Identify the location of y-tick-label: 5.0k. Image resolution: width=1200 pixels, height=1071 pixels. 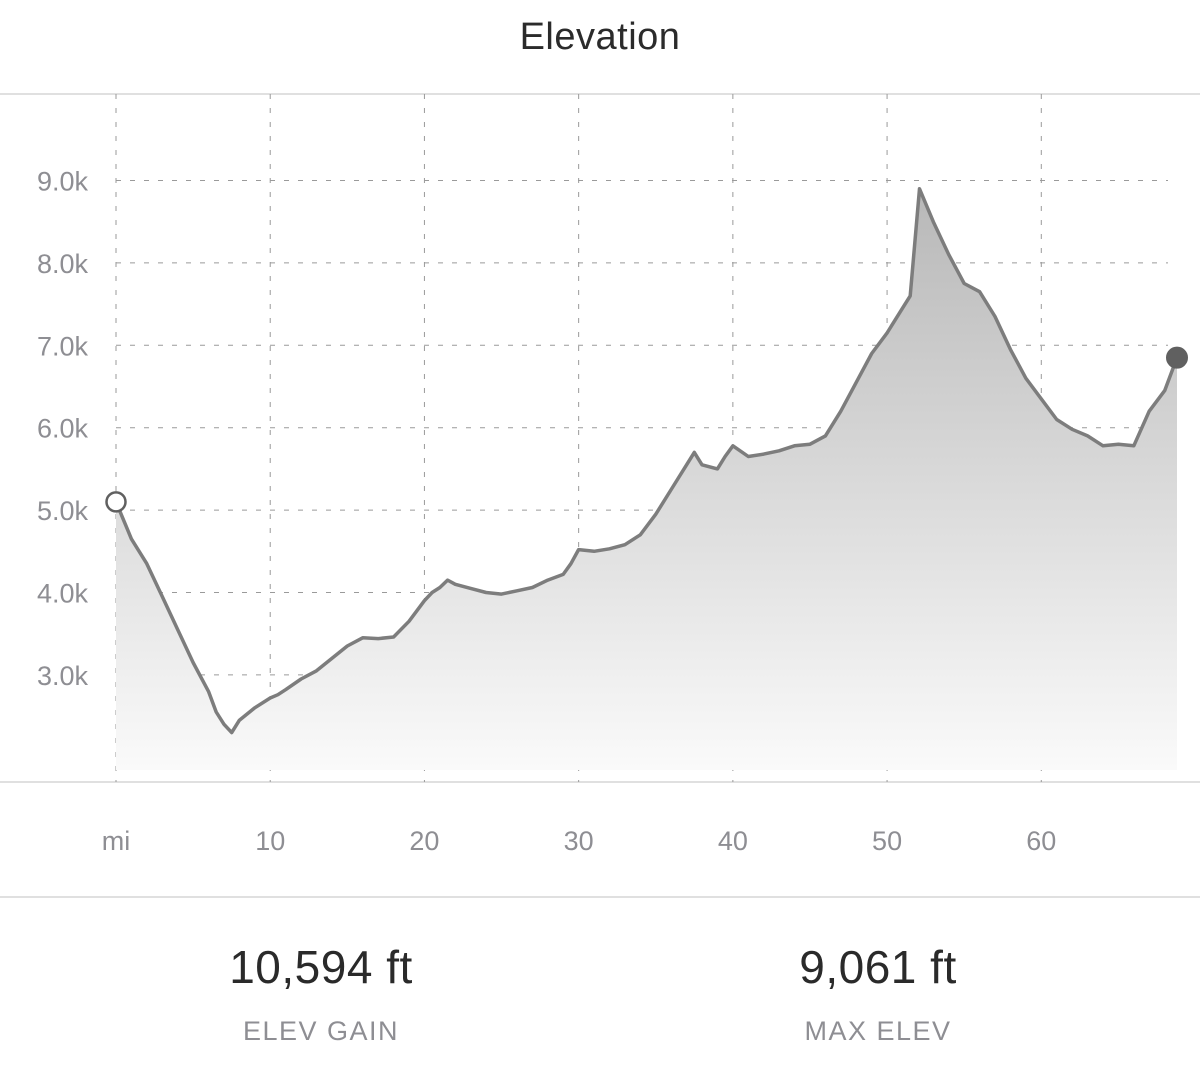
(63, 511).